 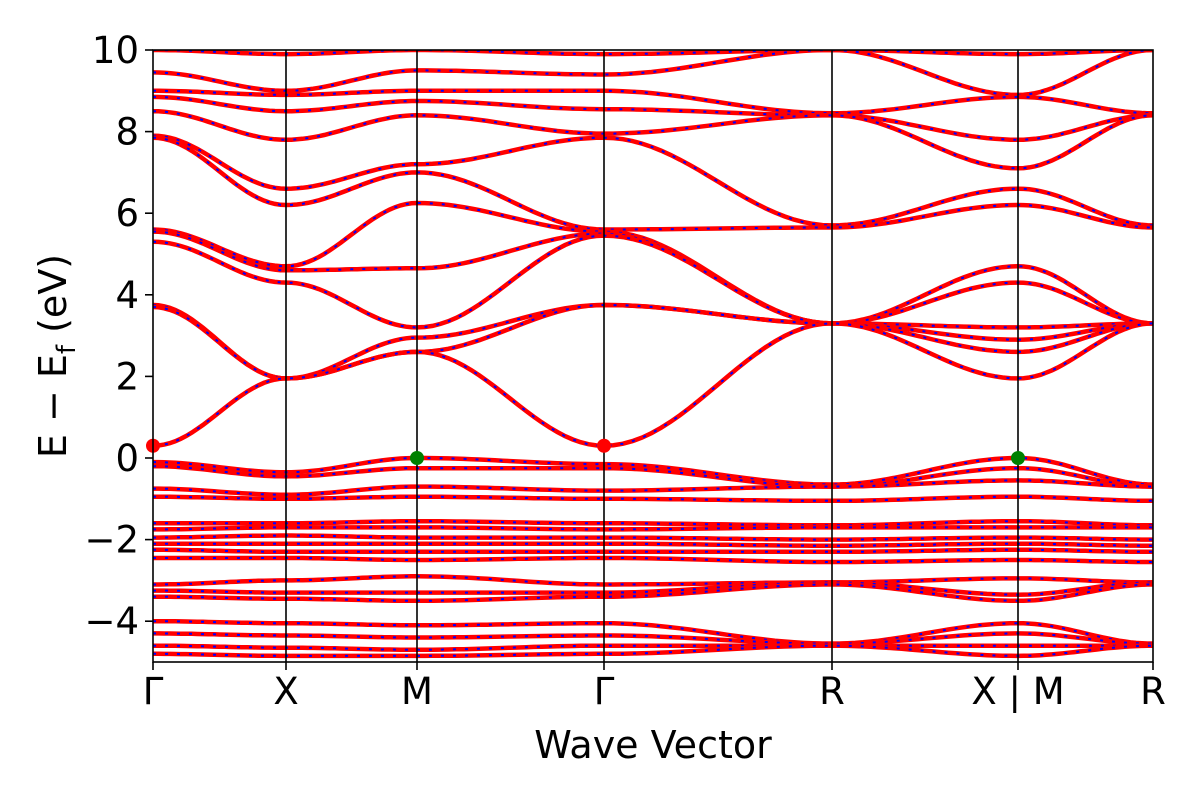 What do you see at coordinates (53, 299) in the screenshot?
I see `y-axis-label-unit: (eV)` at bounding box center [53, 299].